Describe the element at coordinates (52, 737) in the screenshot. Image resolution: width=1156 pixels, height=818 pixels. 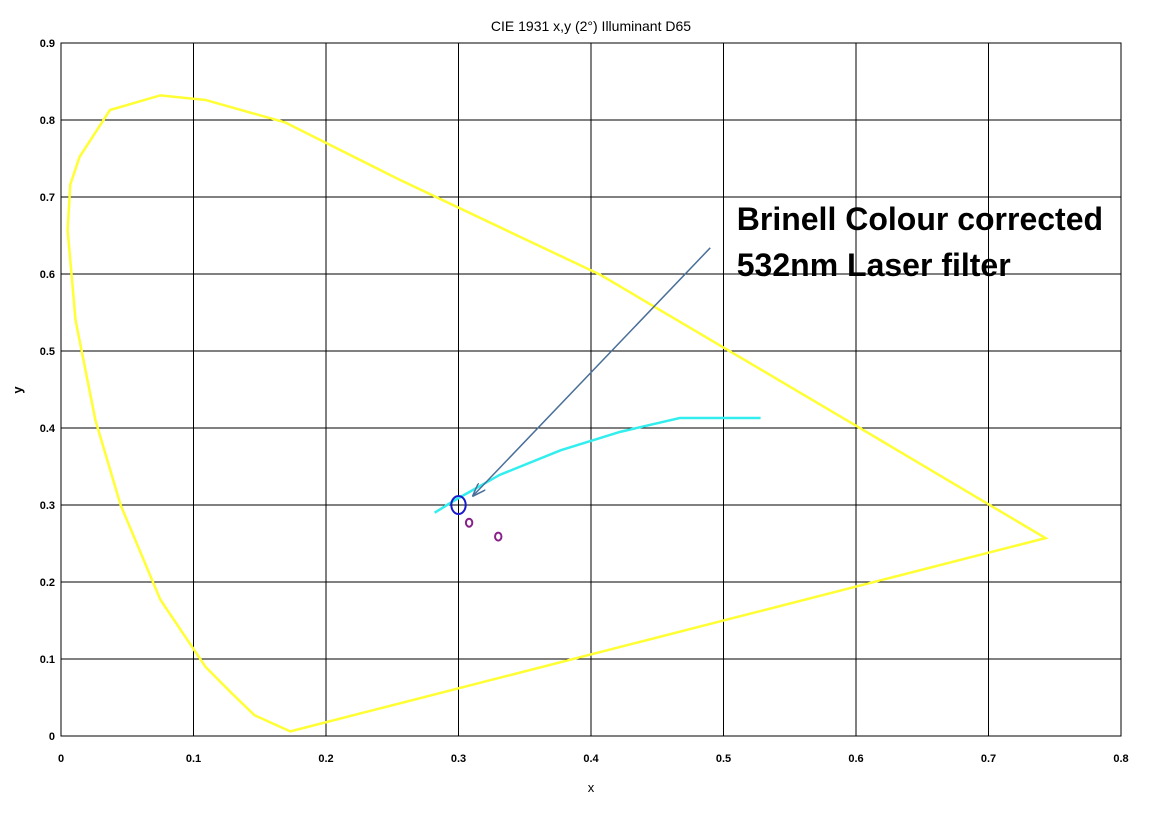
I see `y-tick-label: 0` at that location.